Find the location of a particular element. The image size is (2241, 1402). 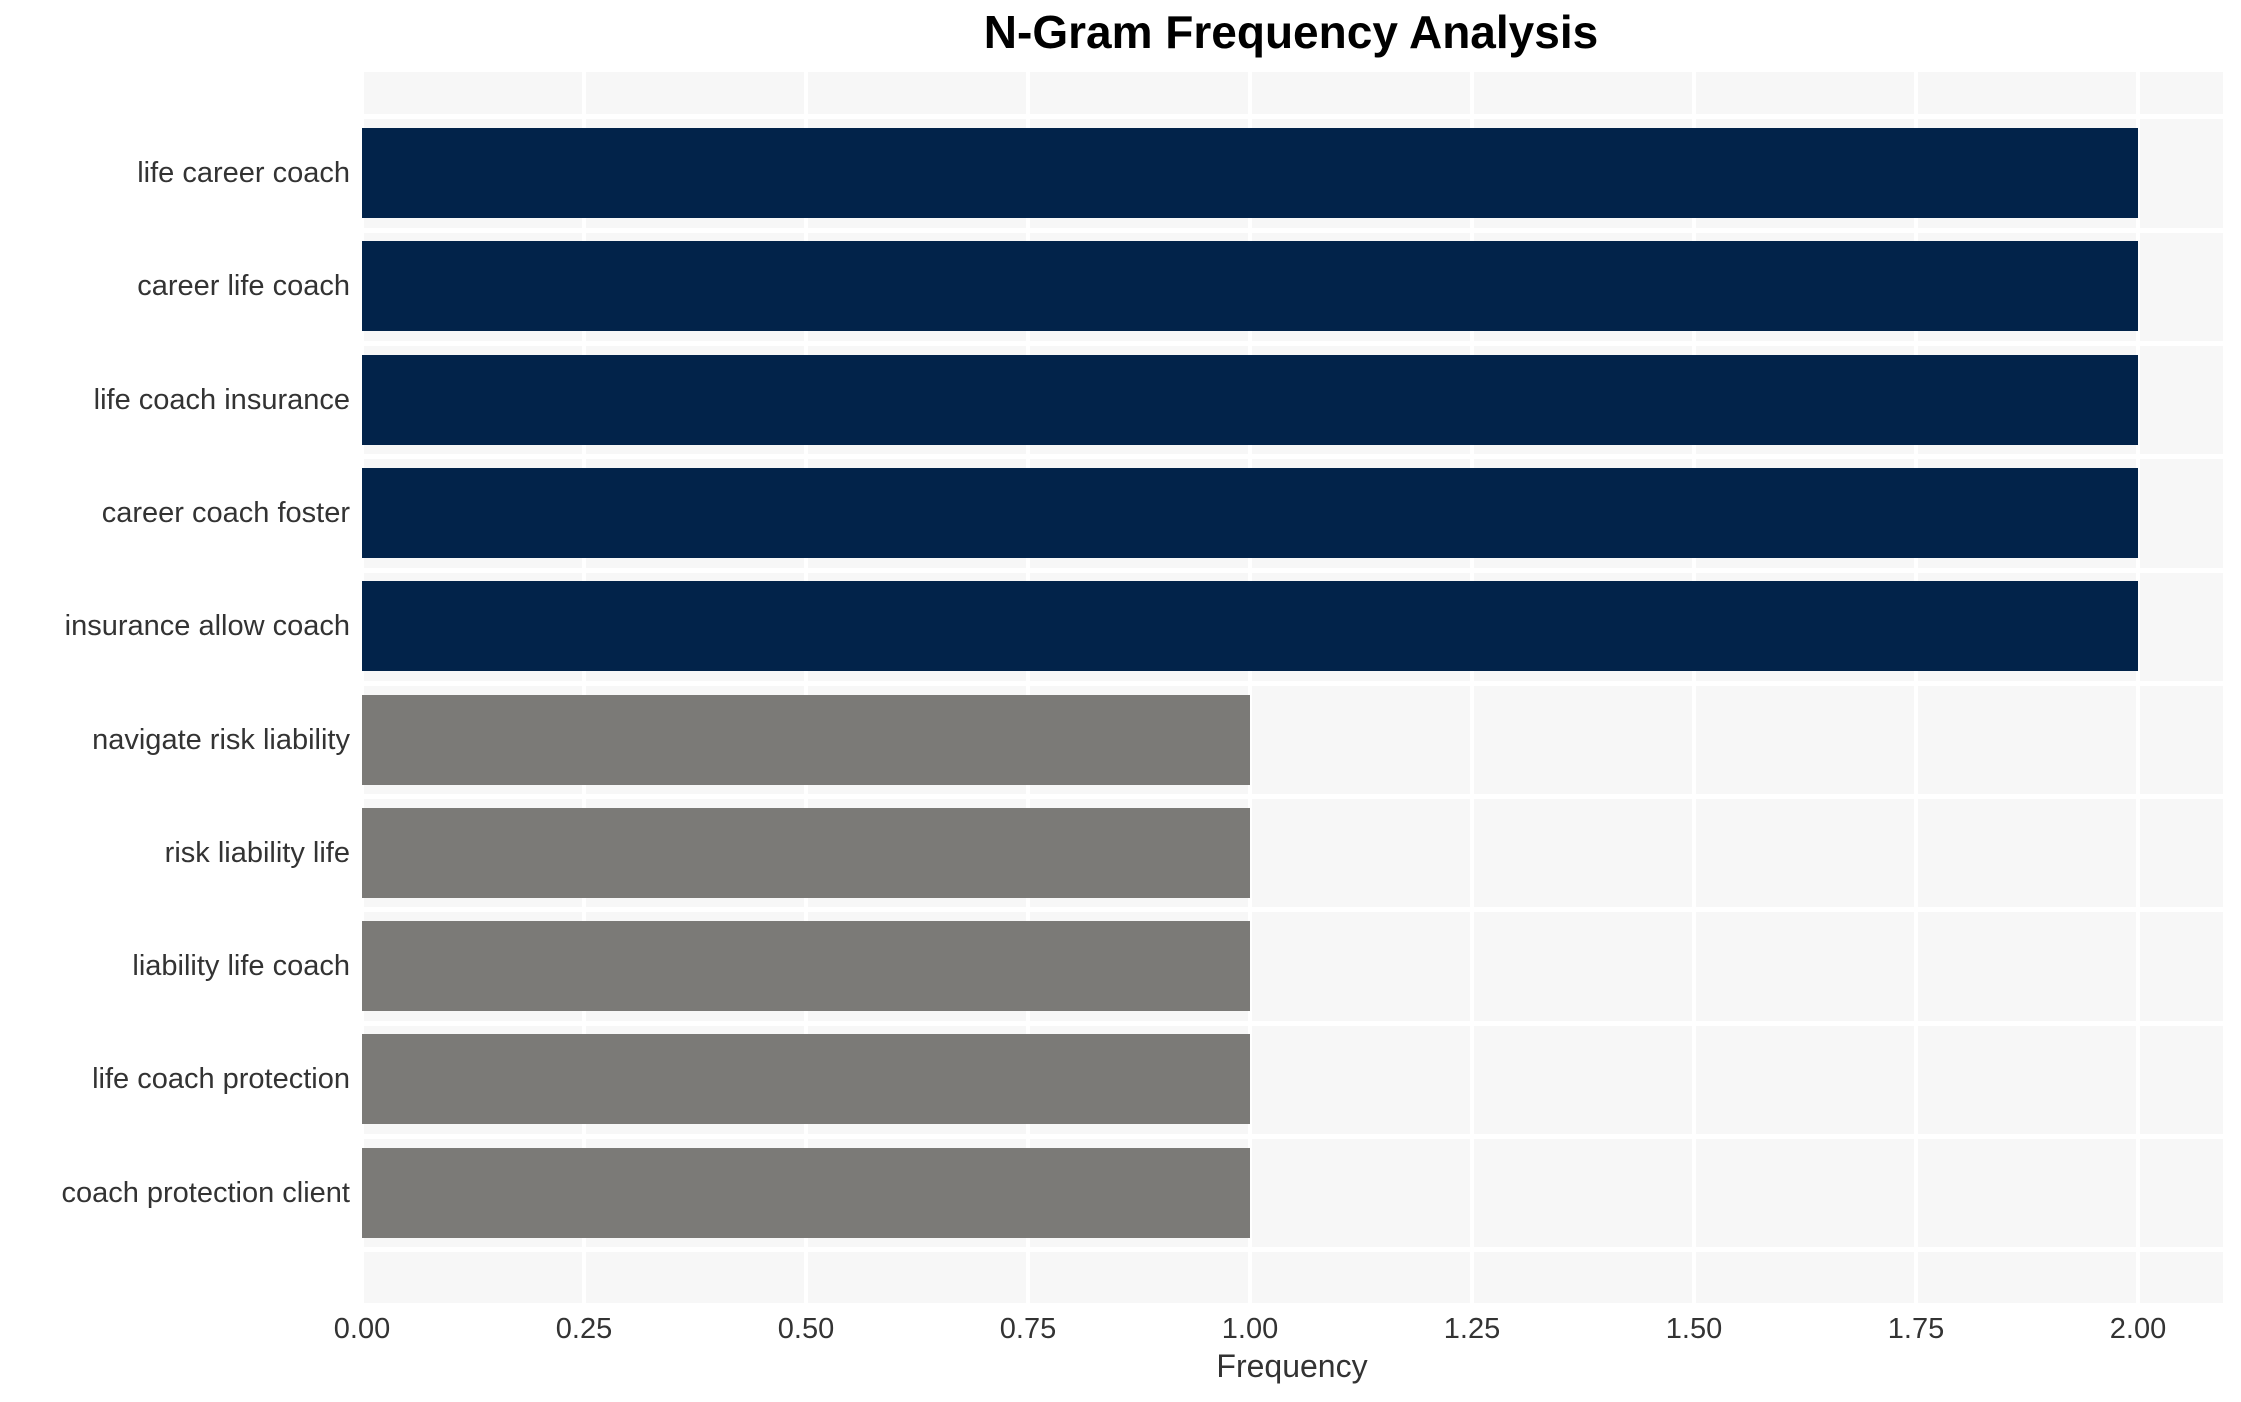

y-tick-label-coach-protection-client: coach protection client is located at coordinates (205, 1192).